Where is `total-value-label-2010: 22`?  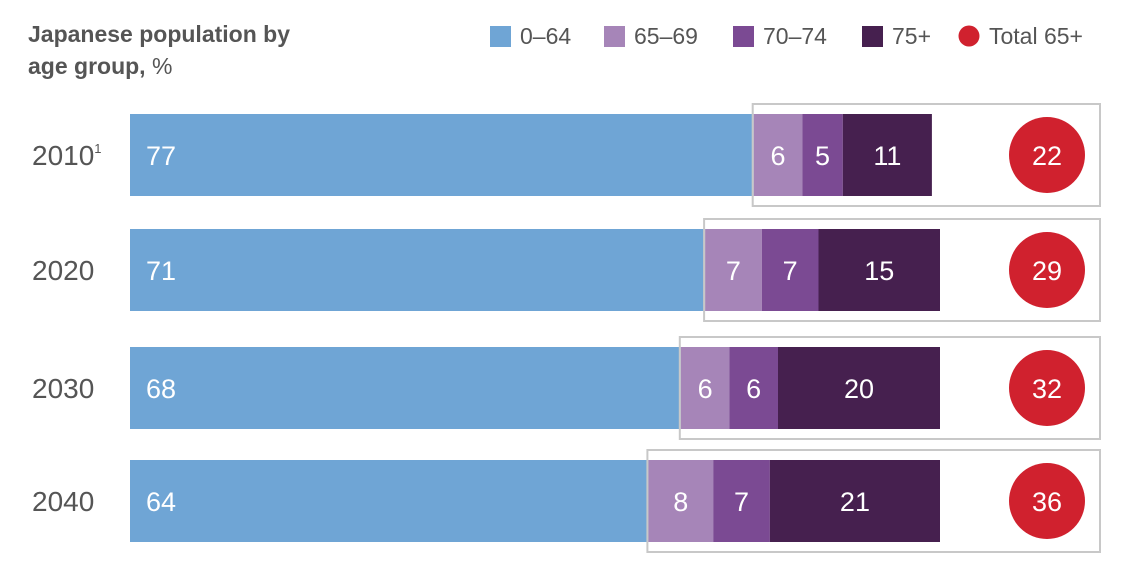 total-value-label-2010: 22 is located at coordinates (1047, 156).